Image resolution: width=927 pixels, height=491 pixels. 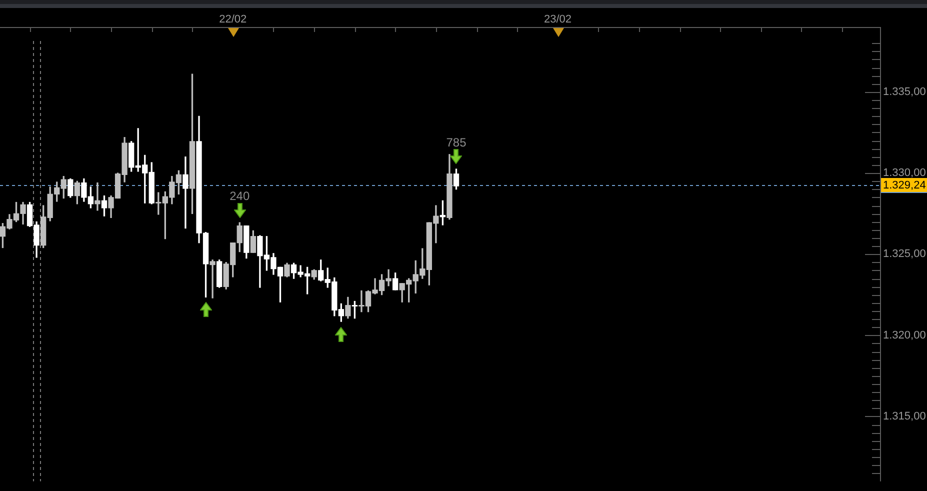 What do you see at coordinates (233, 19) in the screenshot?
I see `x-tick-label: 22/02` at bounding box center [233, 19].